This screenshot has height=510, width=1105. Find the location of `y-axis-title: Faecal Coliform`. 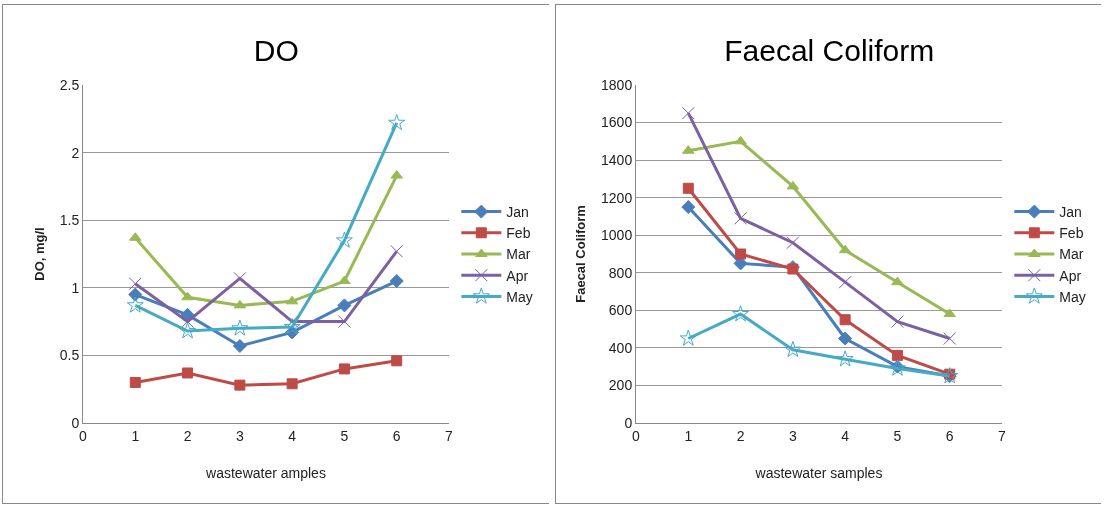

y-axis-title: Faecal Coliform is located at coordinates (580, 254).